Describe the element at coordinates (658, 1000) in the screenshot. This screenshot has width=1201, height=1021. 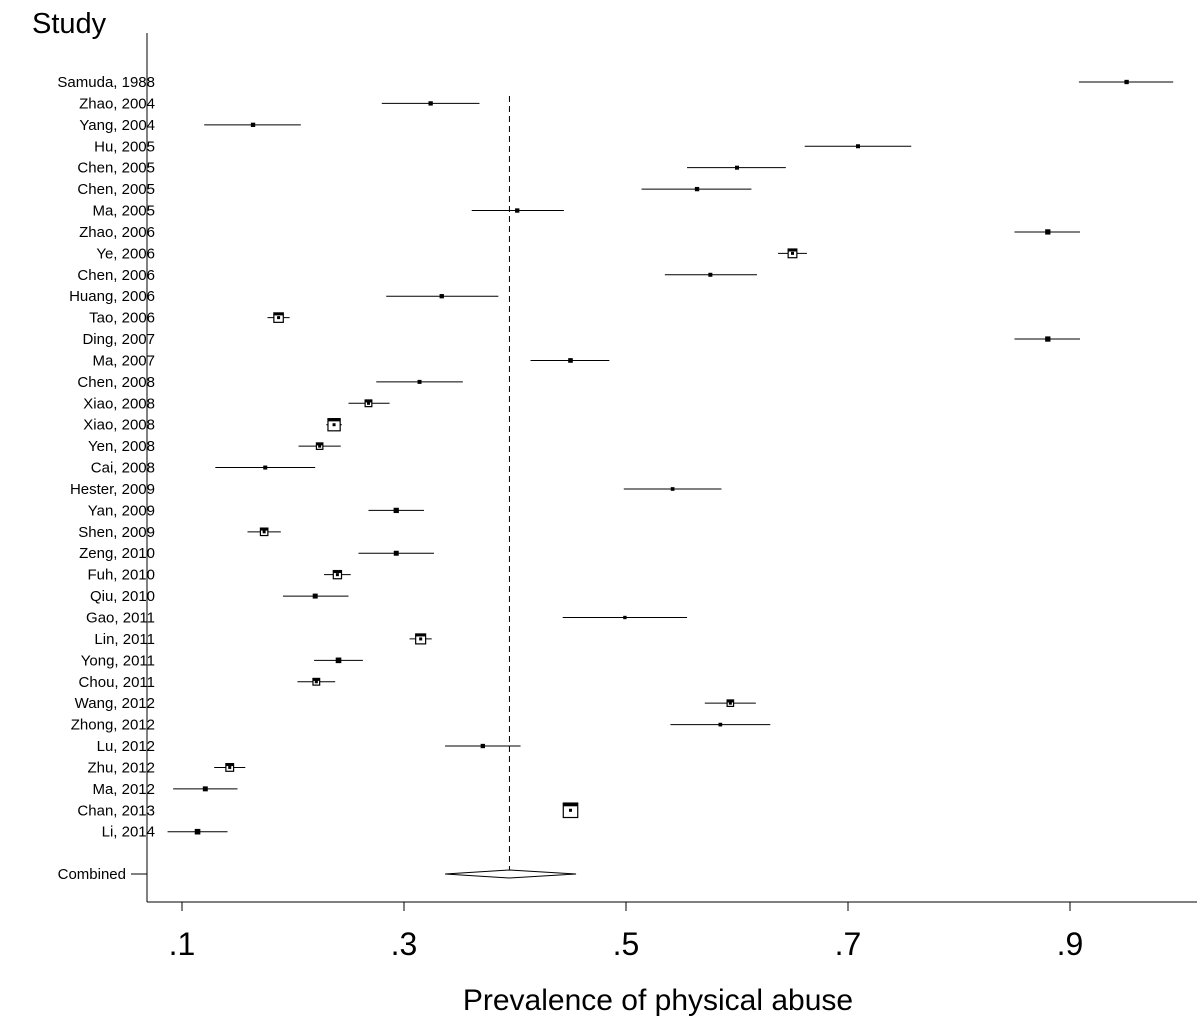
I see `x-axis-title: Prevalence of physical abuse` at that location.